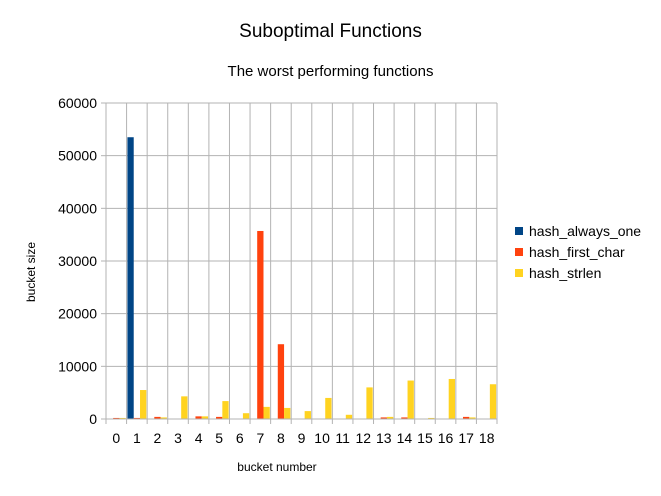 The width and height of the screenshot is (661, 496). I want to click on x-tick-label: 2, so click(158, 438).